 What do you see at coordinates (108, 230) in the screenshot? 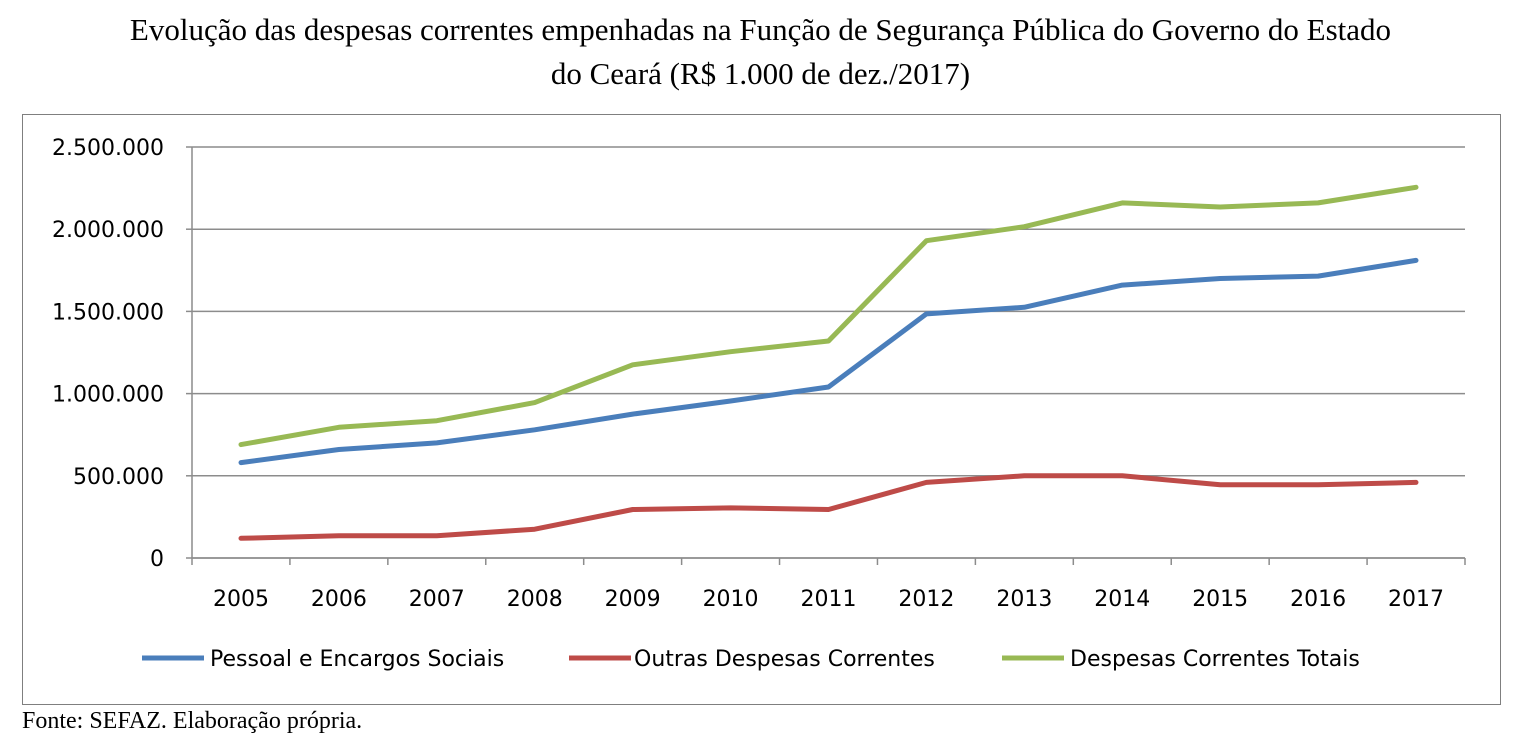
I see `y-tick-label: 2.000.000` at bounding box center [108, 230].